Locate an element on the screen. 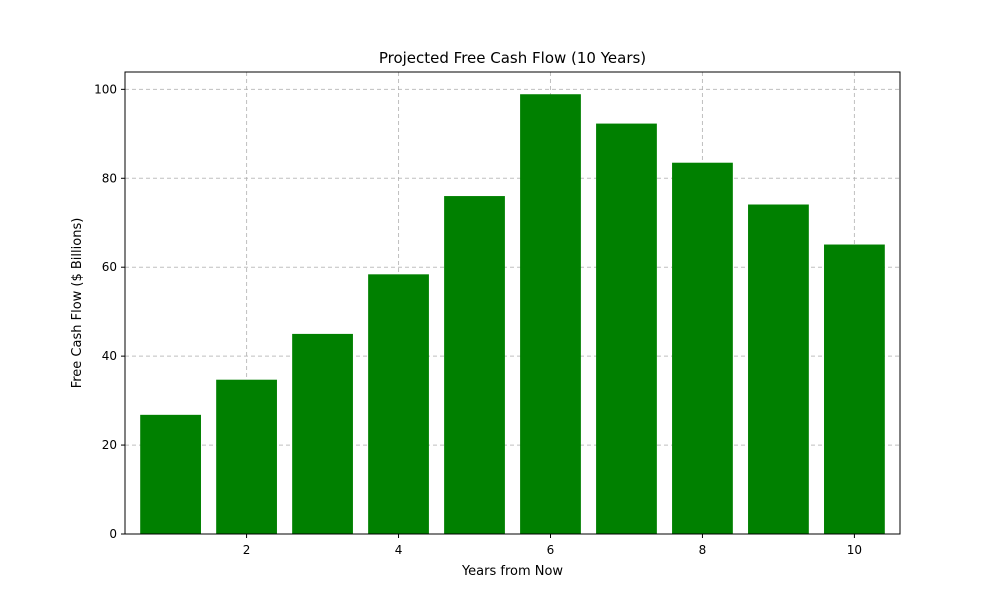  x-tick-label: 4 is located at coordinates (399, 550).